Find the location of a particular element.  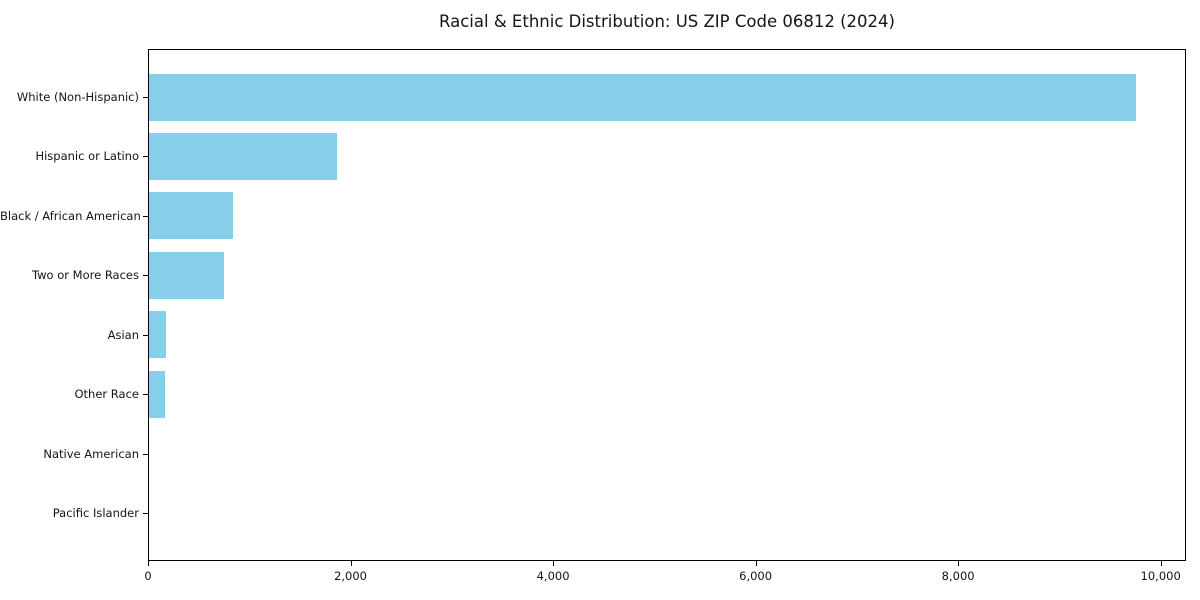

y-tick-label: Pacific Islander is located at coordinates (95, 513).